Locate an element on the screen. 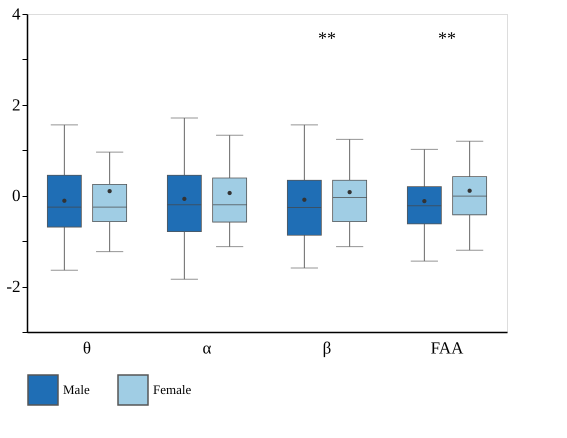 This screenshot has width=567, height=438. y-tick-label: 0 is located at coordinates (16, 196).